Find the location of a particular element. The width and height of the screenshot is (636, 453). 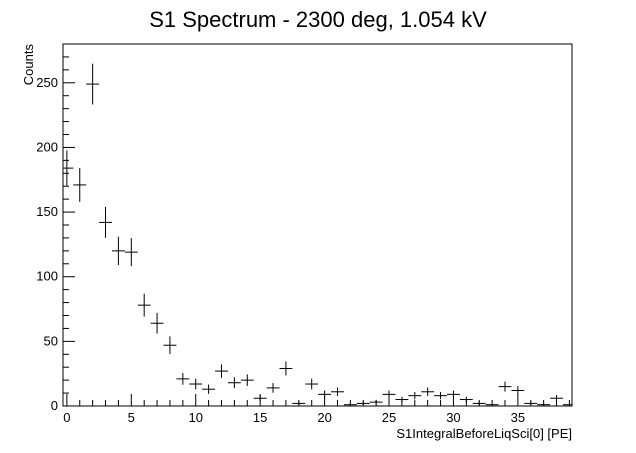

x-tick-label: 30 is located at coordinates (453, 417).